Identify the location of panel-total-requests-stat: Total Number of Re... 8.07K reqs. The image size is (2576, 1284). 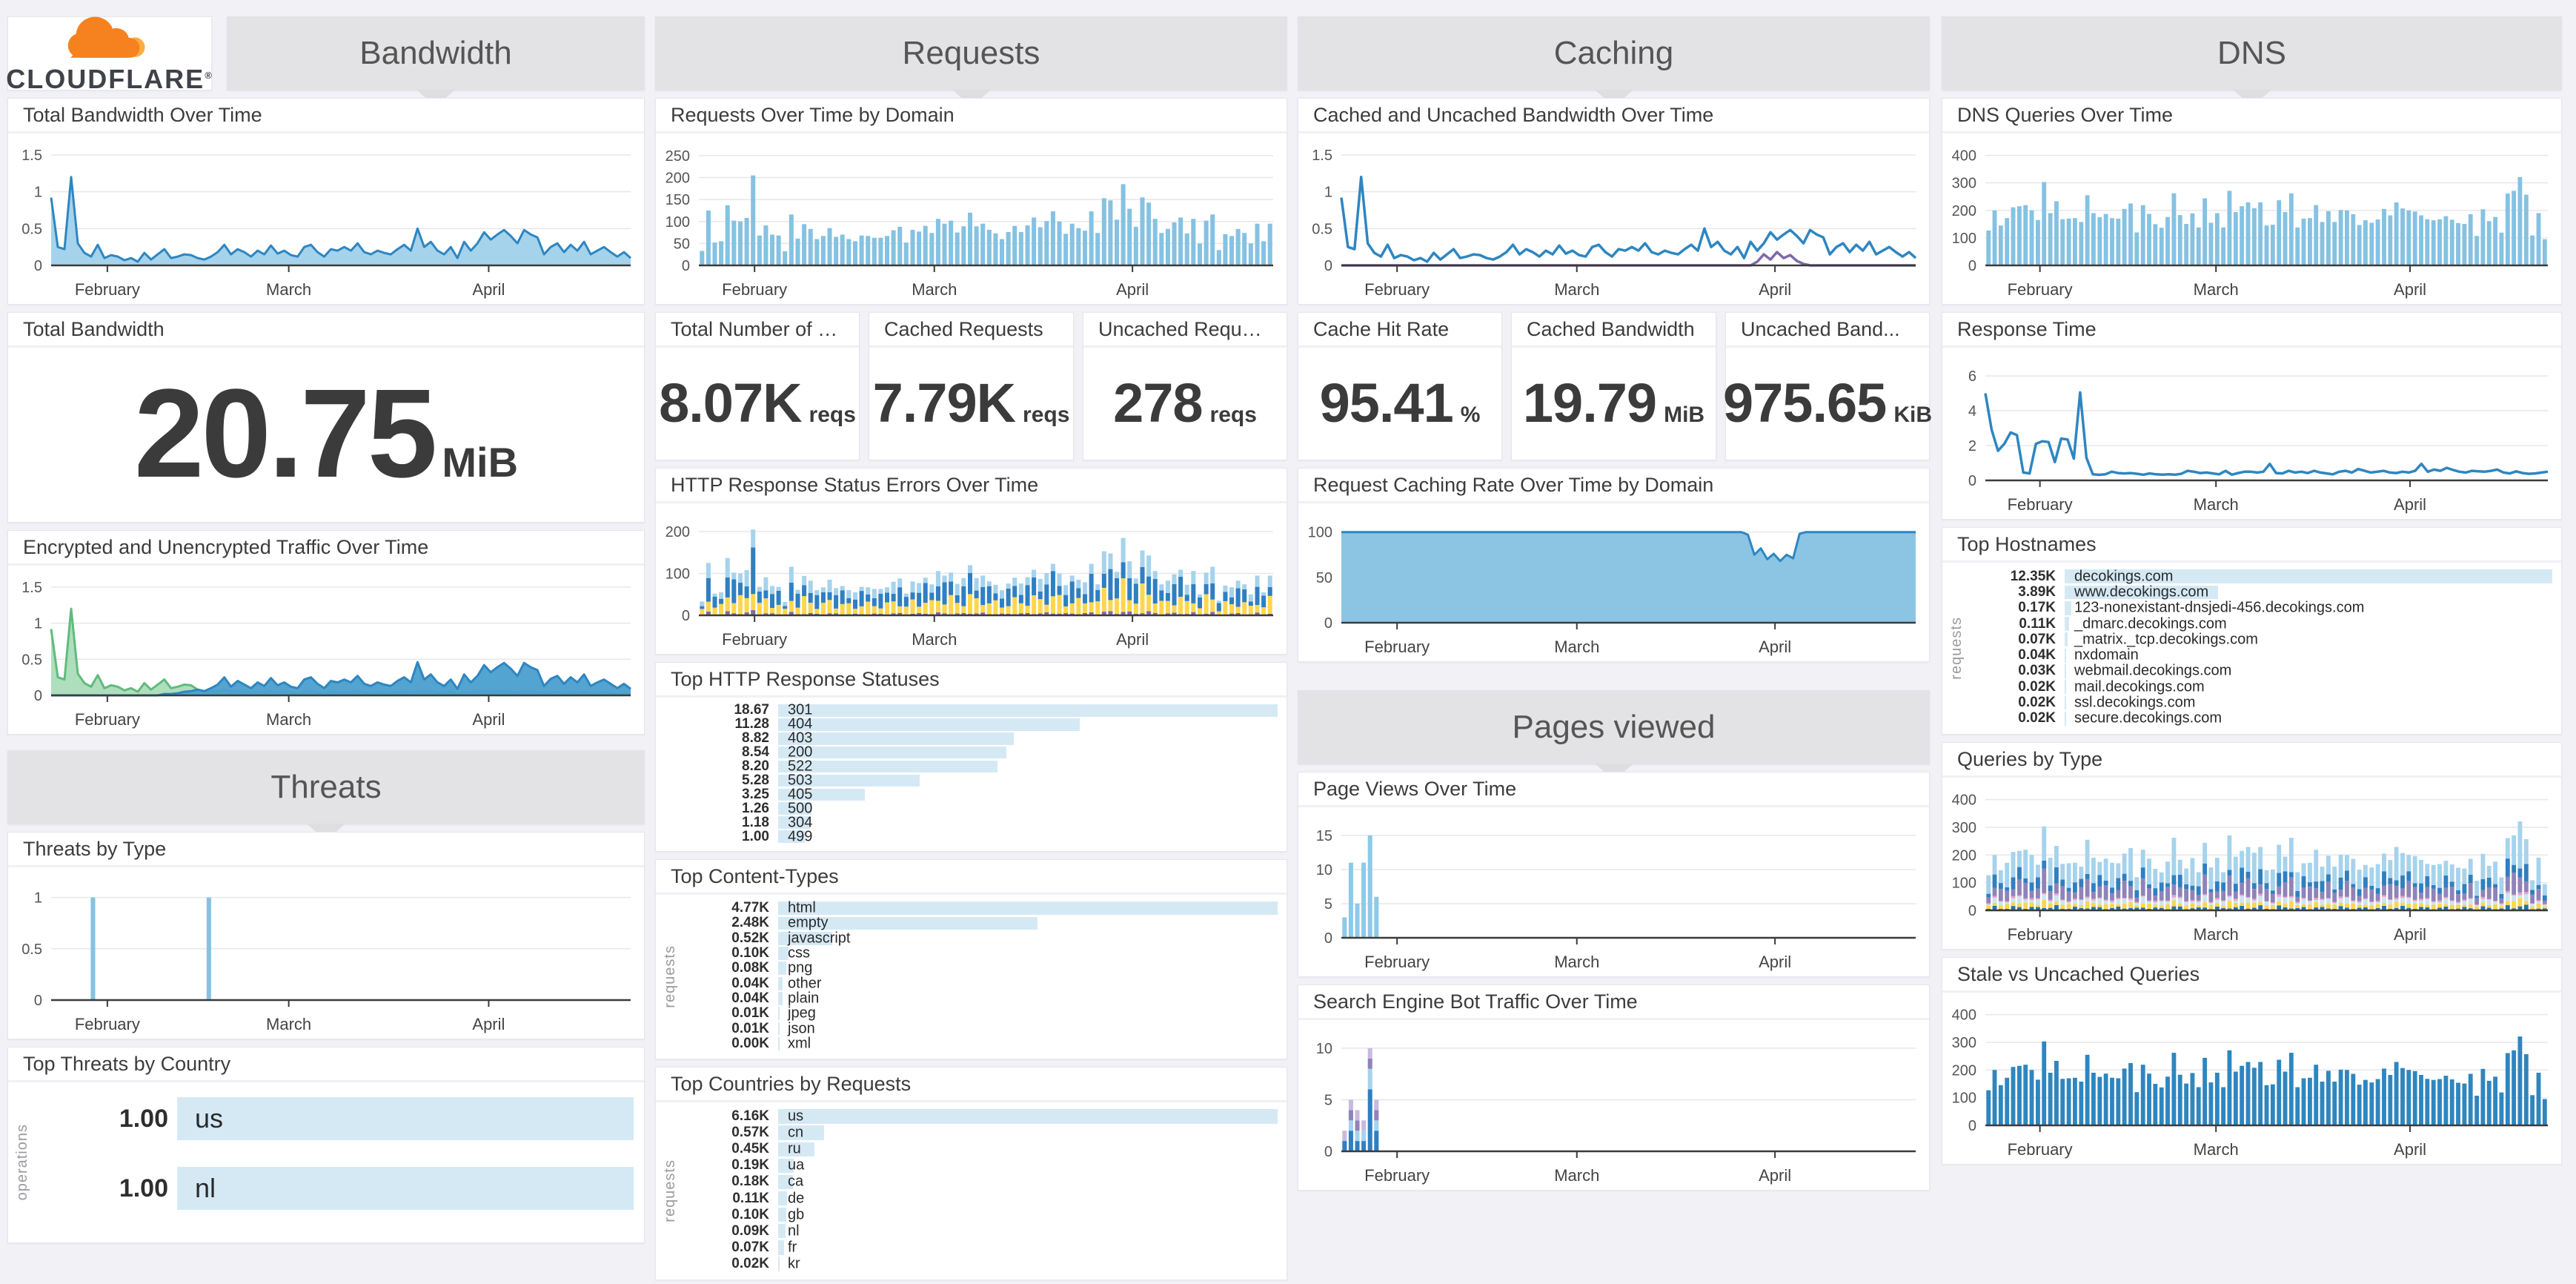
(757, 386).